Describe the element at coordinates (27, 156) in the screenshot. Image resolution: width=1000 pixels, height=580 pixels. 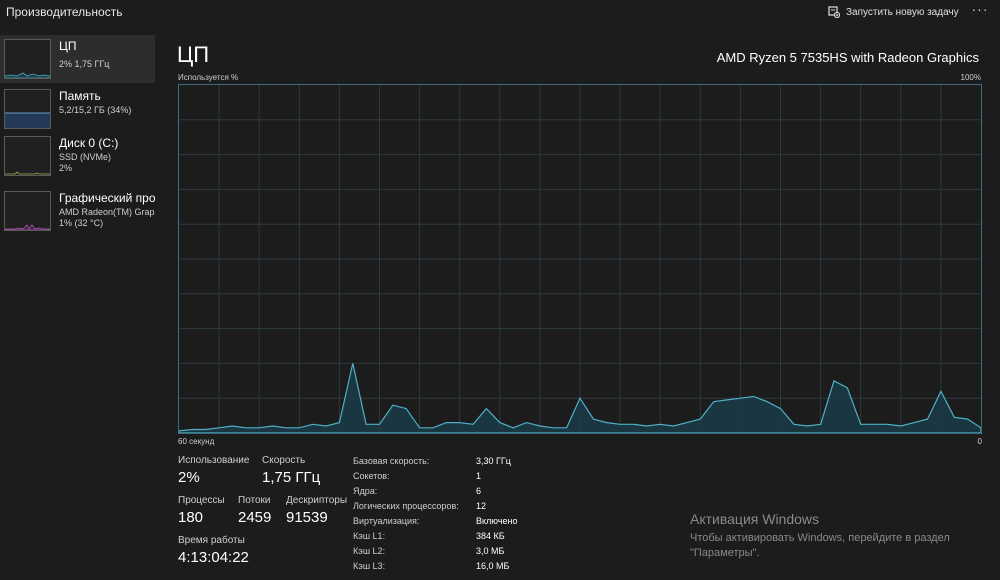
I see `disk-thumbnail-graph` at that location.